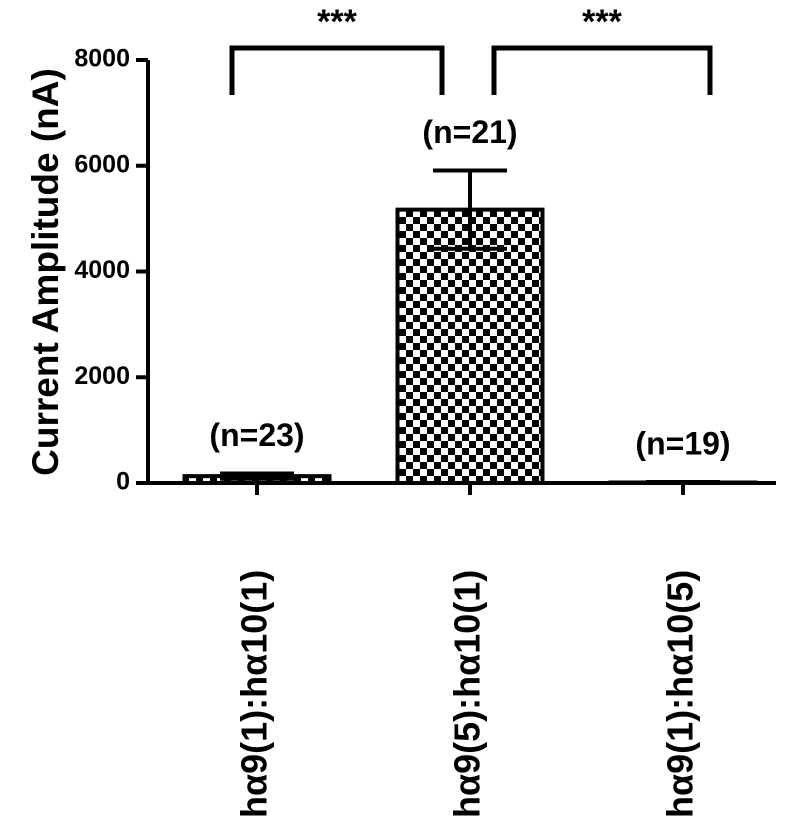  What do you see at coordinates (102, 59) in the screenshot?
I see `y-tick-label: 8000` at bounding box center [102, 59].